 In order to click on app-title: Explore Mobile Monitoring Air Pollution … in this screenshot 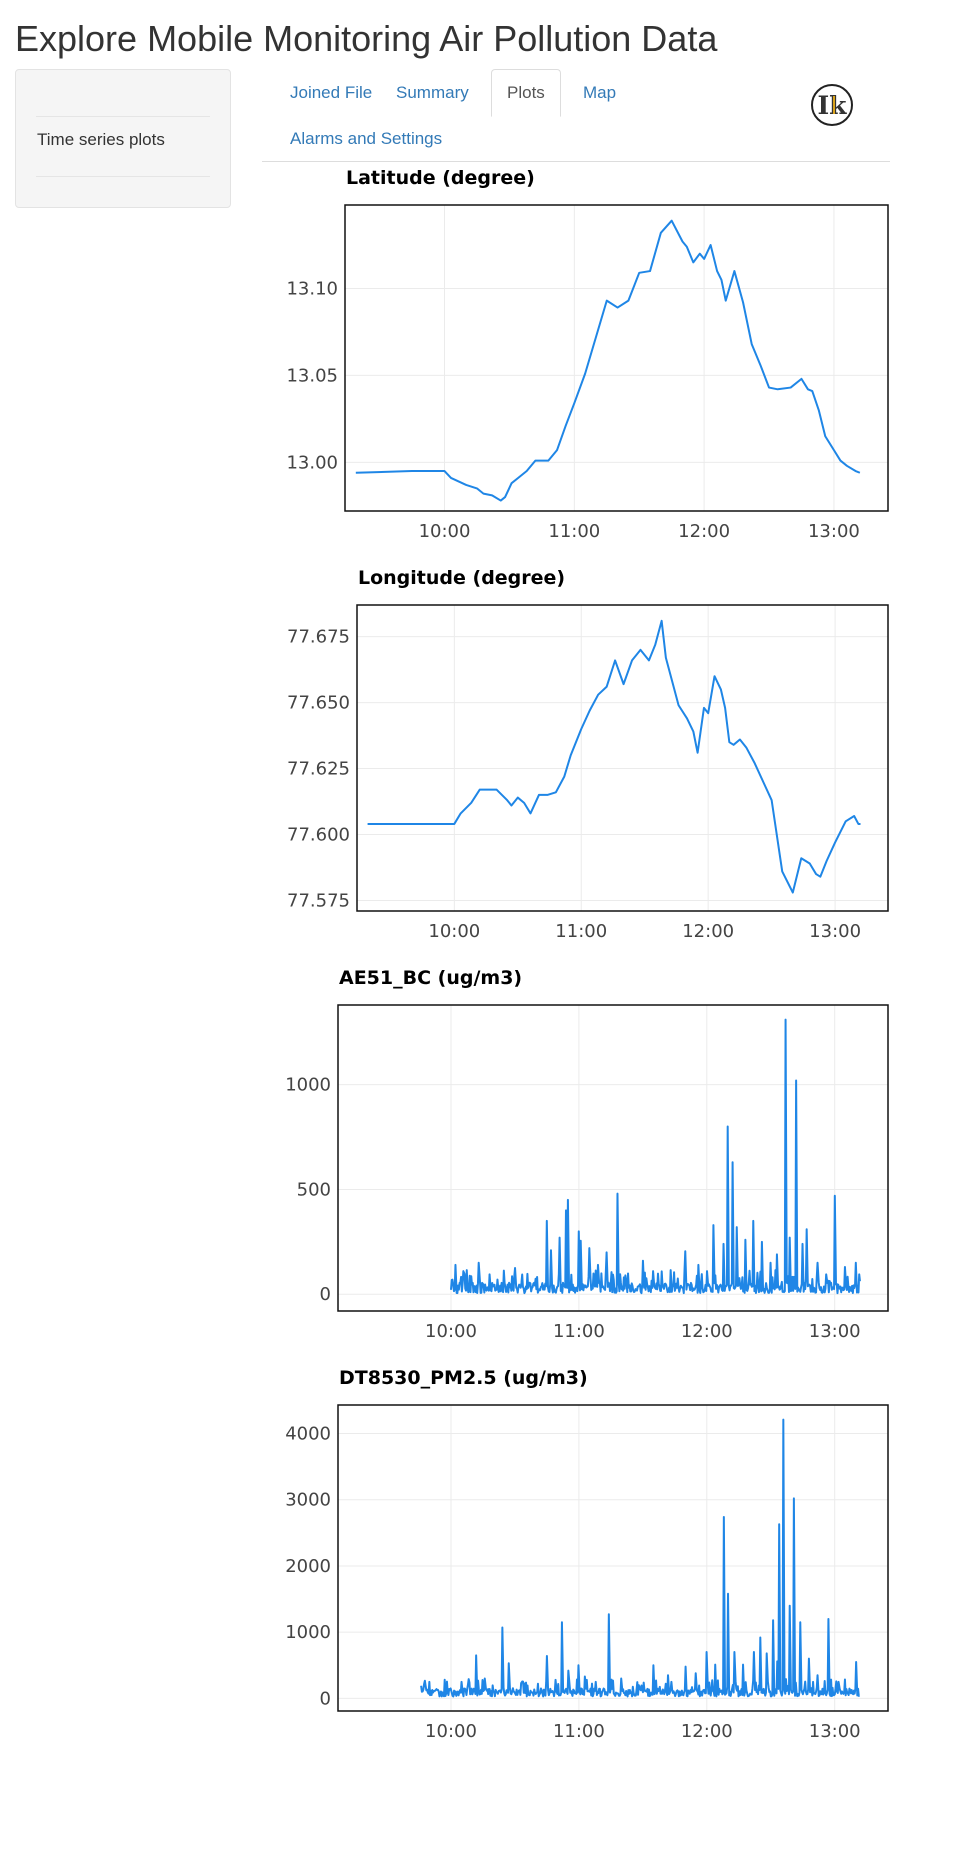, I will do `click(366, 38)`.